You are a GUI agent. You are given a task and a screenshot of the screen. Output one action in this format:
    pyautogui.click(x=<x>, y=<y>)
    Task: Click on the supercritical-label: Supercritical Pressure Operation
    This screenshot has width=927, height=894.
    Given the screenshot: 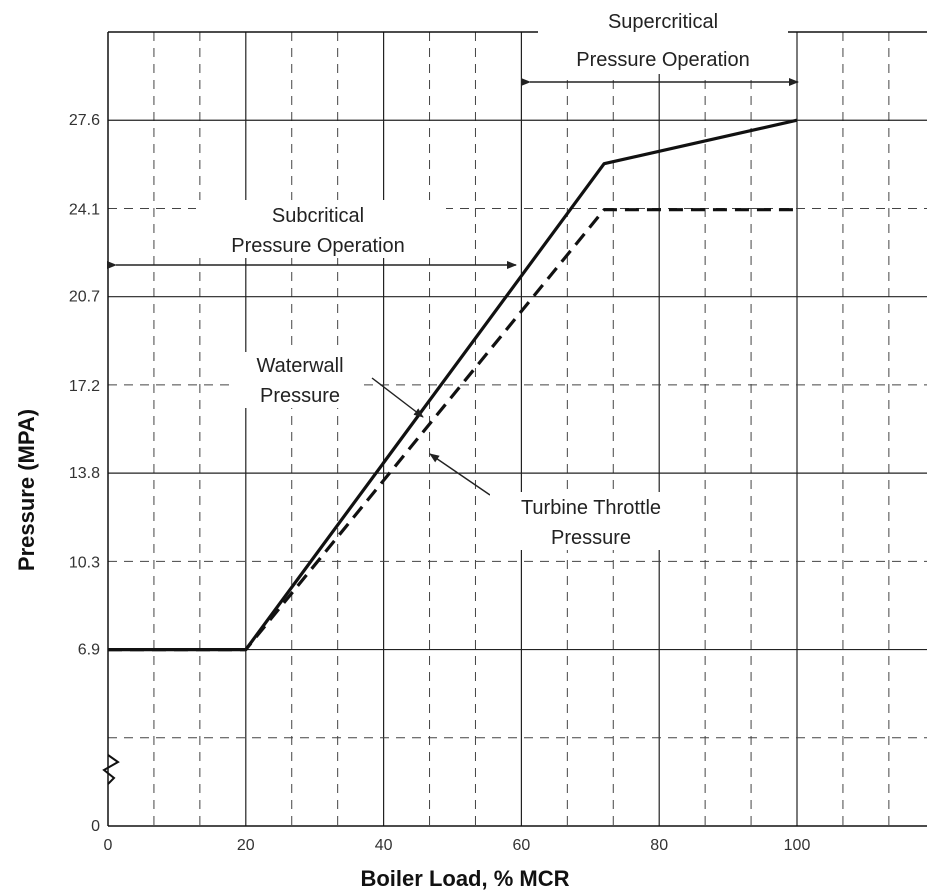 What is the action you would take?
    pyautogui.click(x=663, y=41)
    